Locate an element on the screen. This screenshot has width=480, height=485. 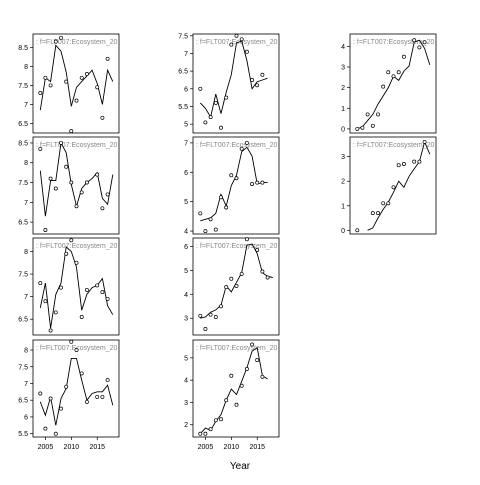
x-tick-label: 2010 is located at coordinates (72, 447).